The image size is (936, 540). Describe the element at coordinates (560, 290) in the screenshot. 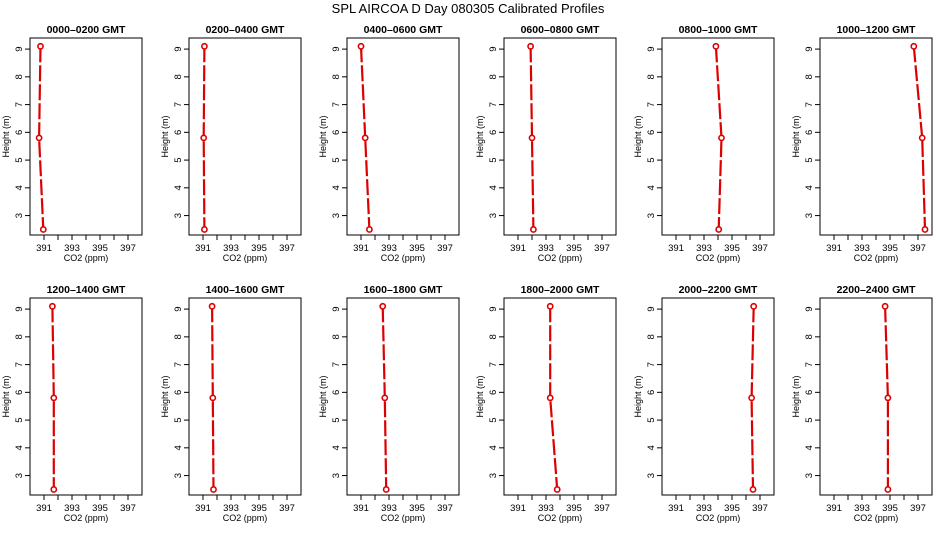

I see `panel-title: 1800–2000 GMT` at that location.